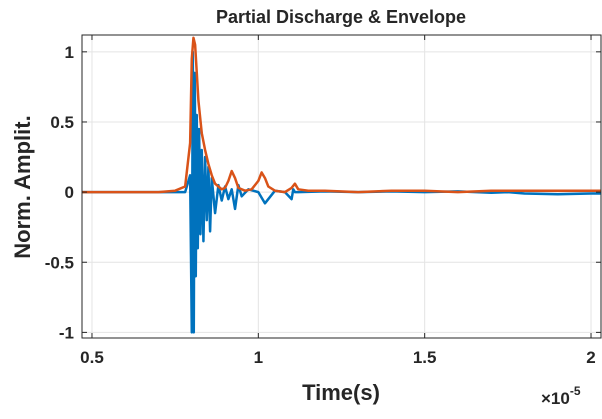  Describe the element at coordinates (92, 357) in the screenshot. I see `x-tick-label: 0.5` at that location.